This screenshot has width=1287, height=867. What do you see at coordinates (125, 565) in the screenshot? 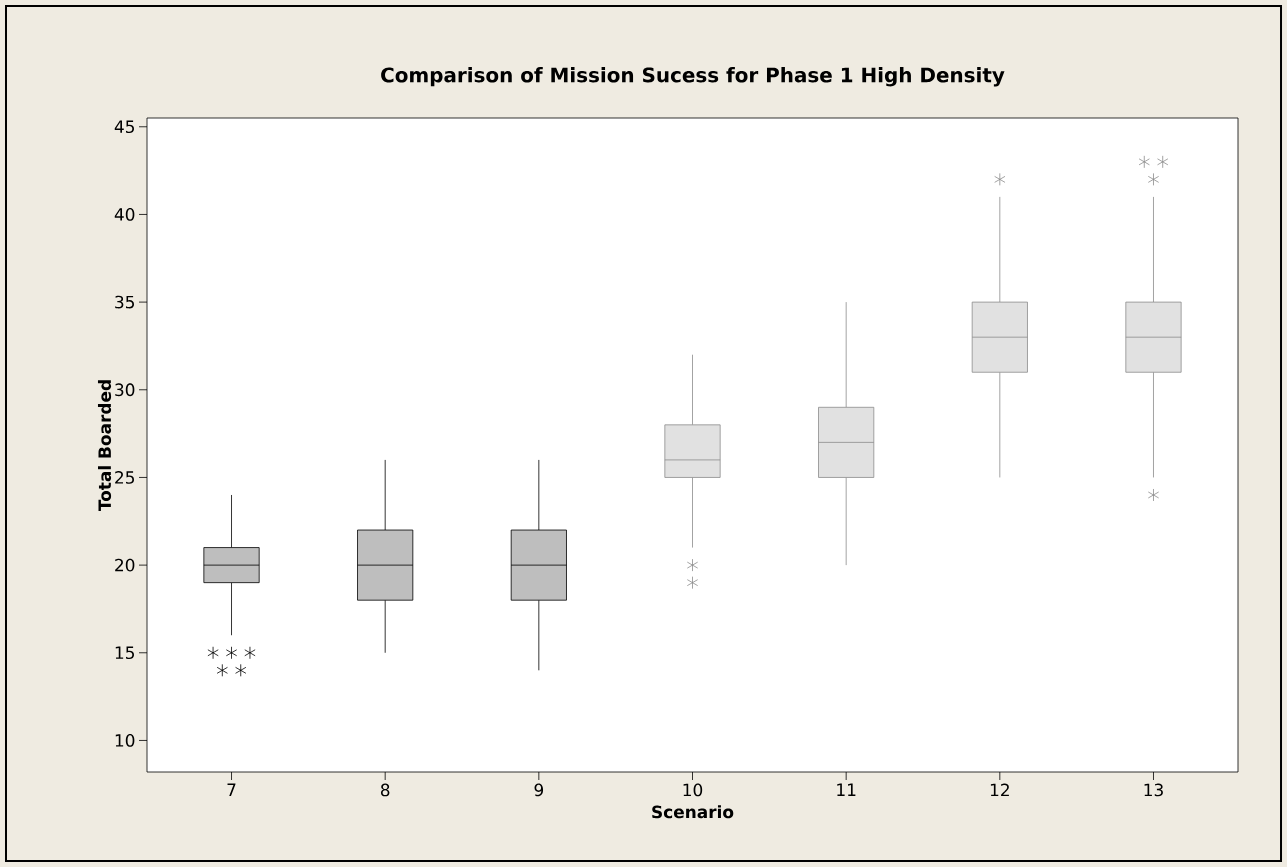
I see `y-tick-label: 20` at bounding box center [125, 565].